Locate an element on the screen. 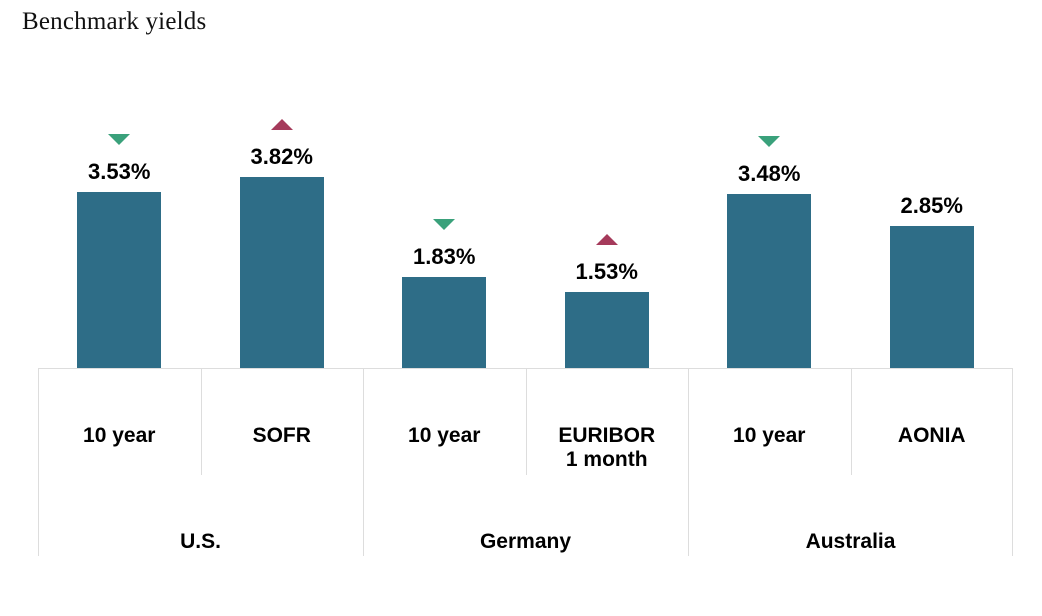  country-group-label: U.S. is located at coordinates (200, 541).